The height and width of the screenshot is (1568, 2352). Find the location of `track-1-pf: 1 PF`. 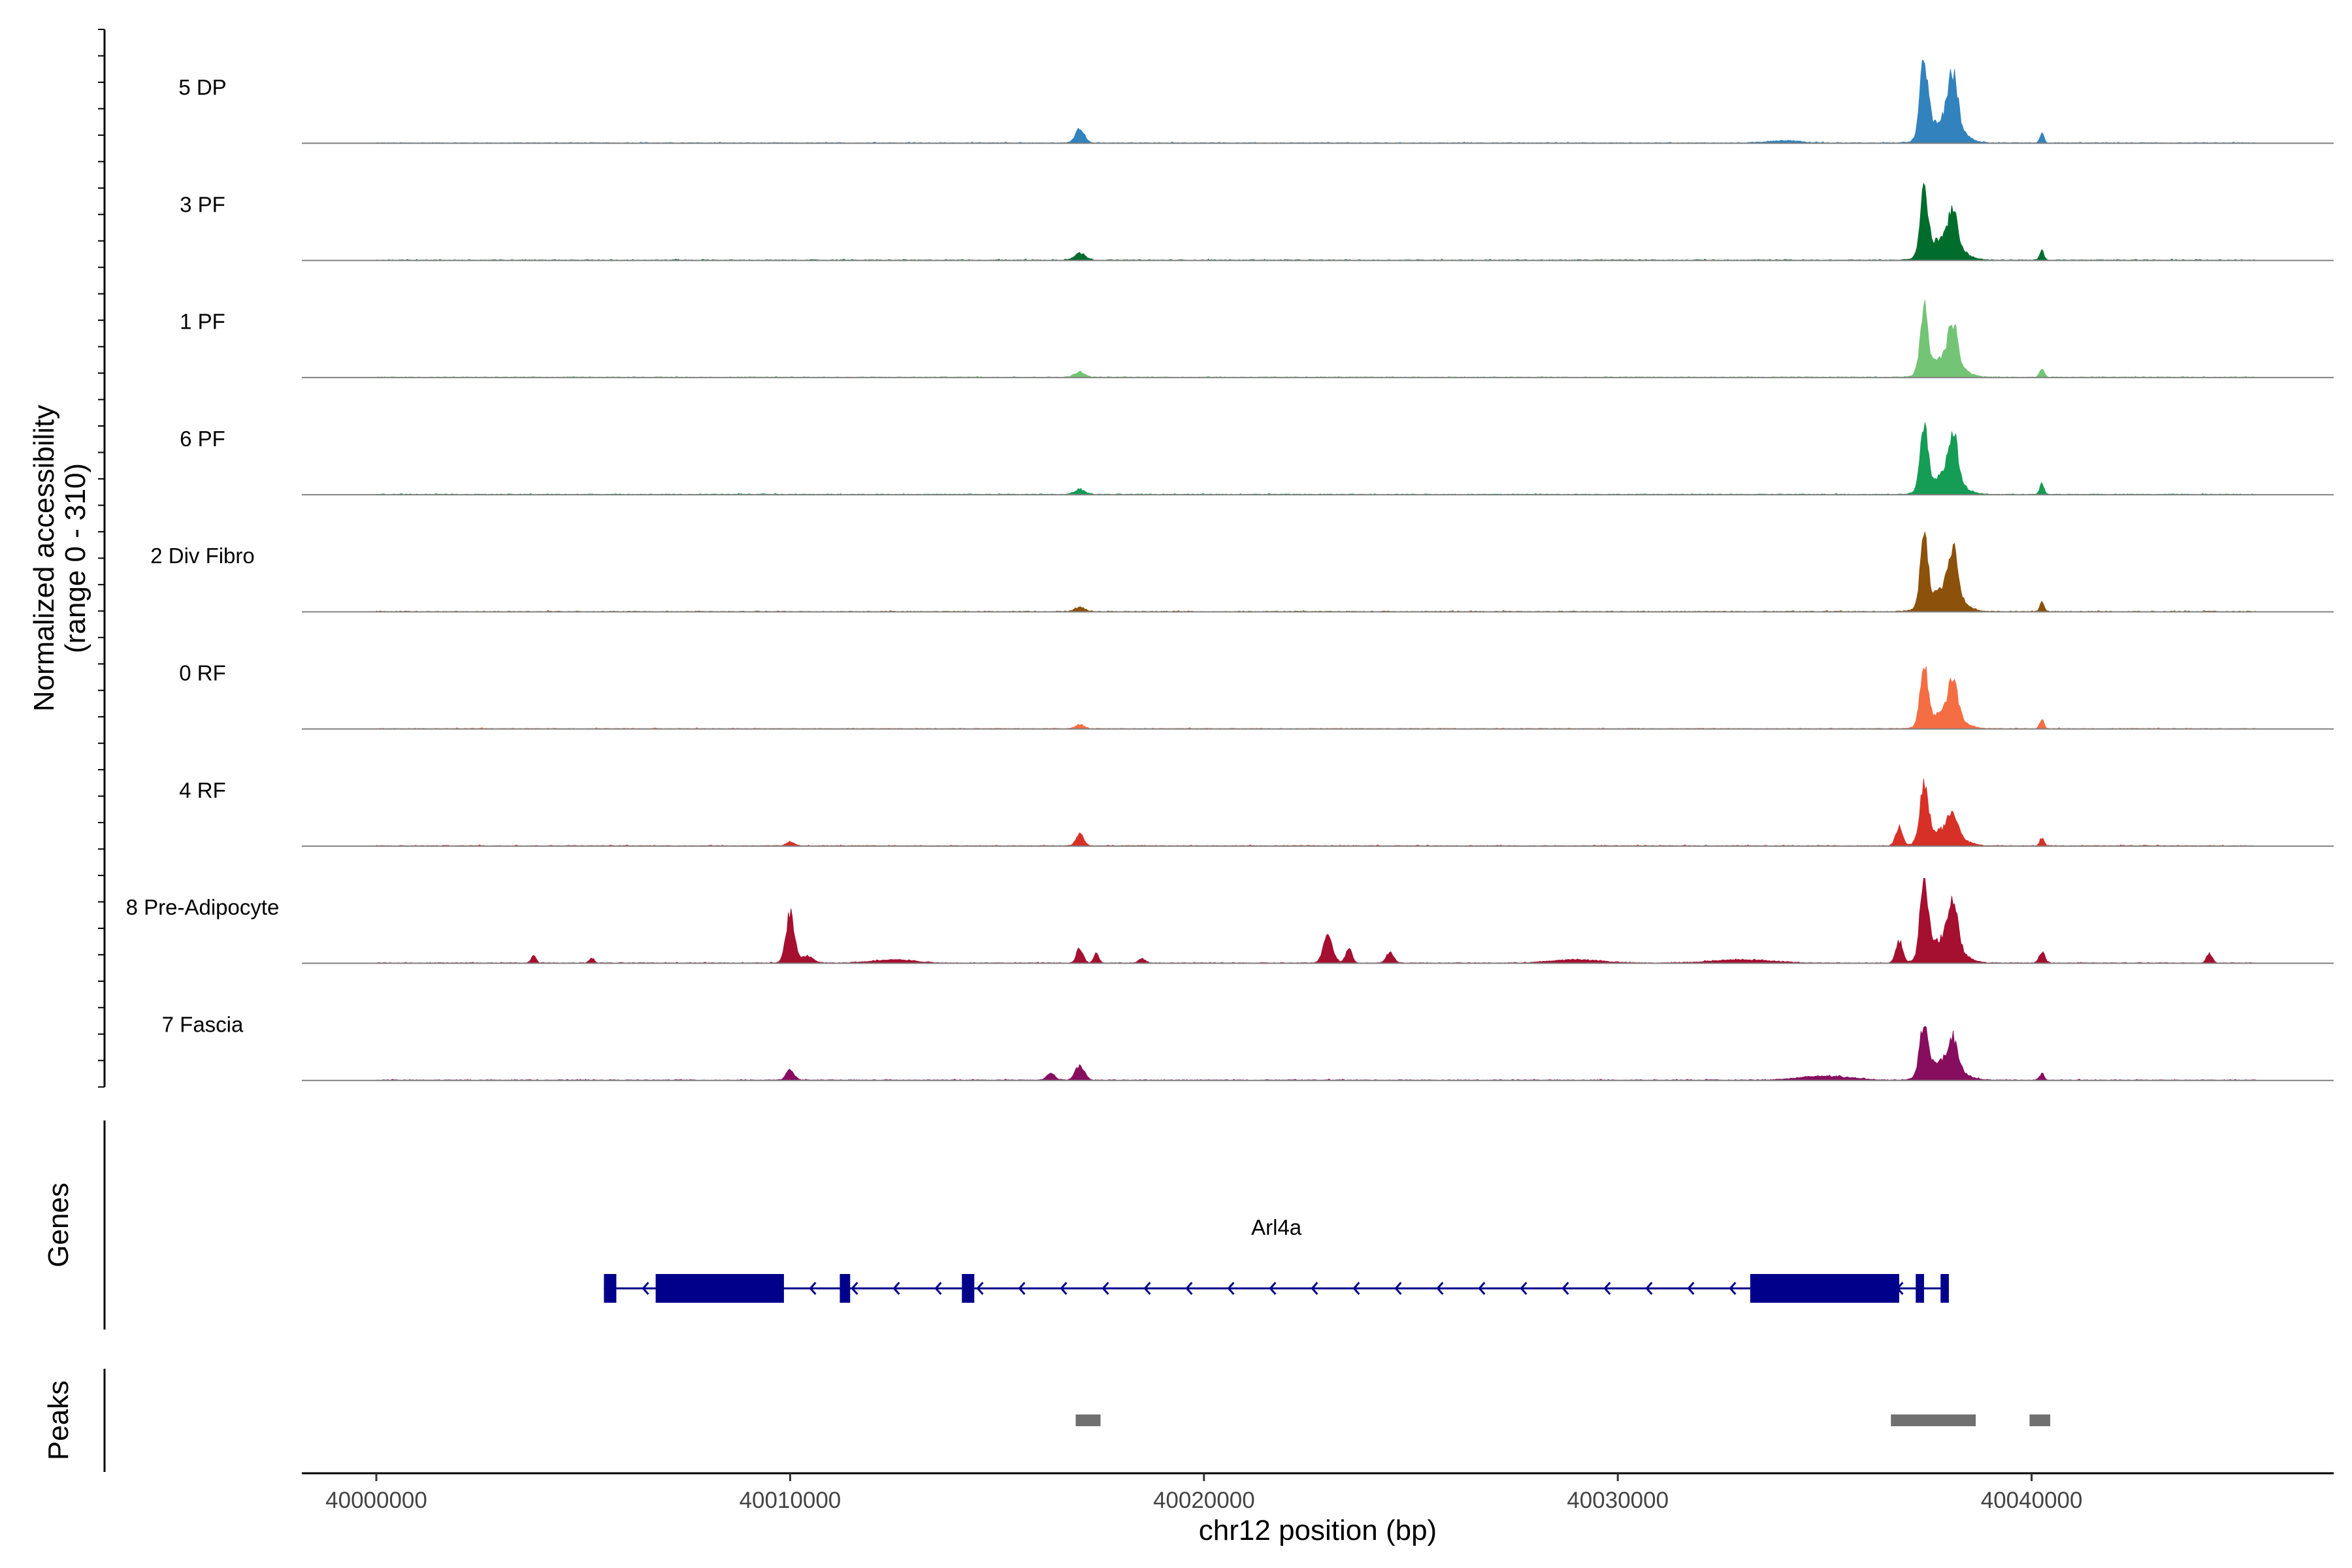

track-1-pf: 1 PF is located at coordinates (1257, 339).